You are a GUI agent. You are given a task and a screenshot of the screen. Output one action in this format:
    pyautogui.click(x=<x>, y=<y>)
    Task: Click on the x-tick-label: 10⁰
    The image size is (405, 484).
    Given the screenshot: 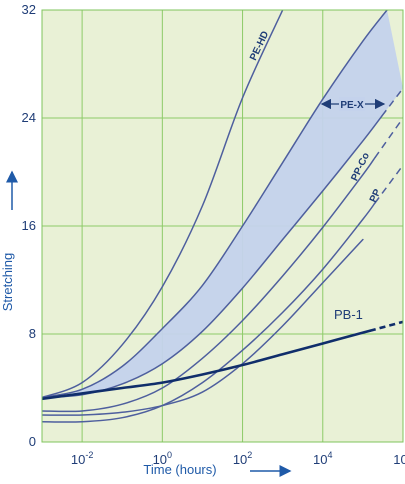 What is the action you would take?
    pyautogui.click(x=162, y=458)
    